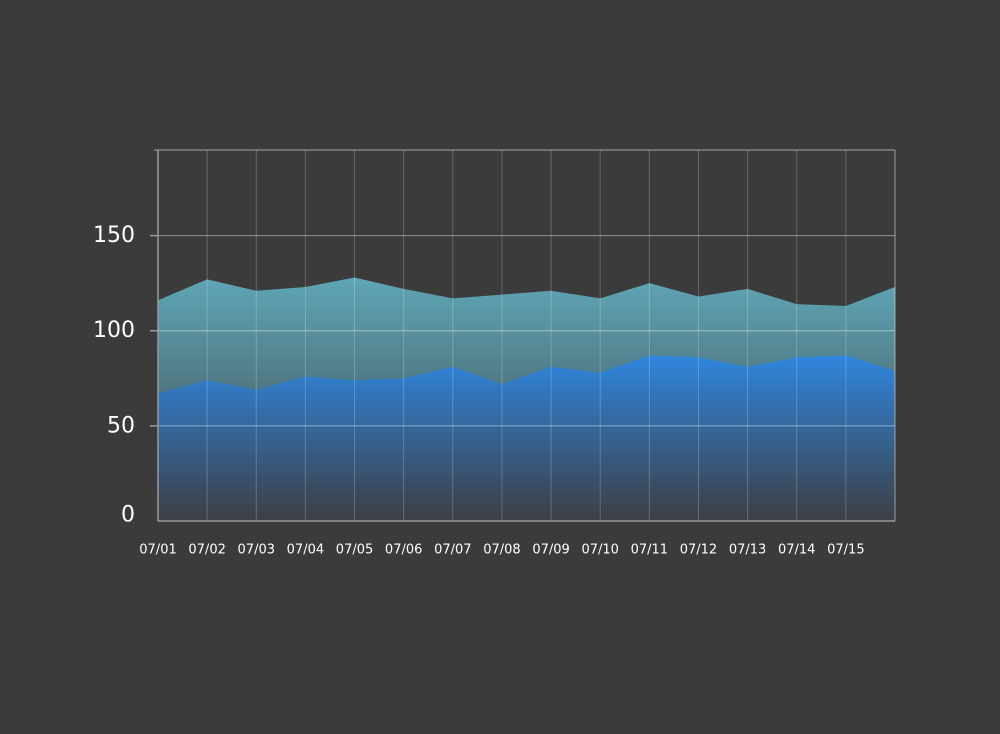 The image size is (1000, 734). I want to click on x-tick-label: 07/15, so click(845, 550).